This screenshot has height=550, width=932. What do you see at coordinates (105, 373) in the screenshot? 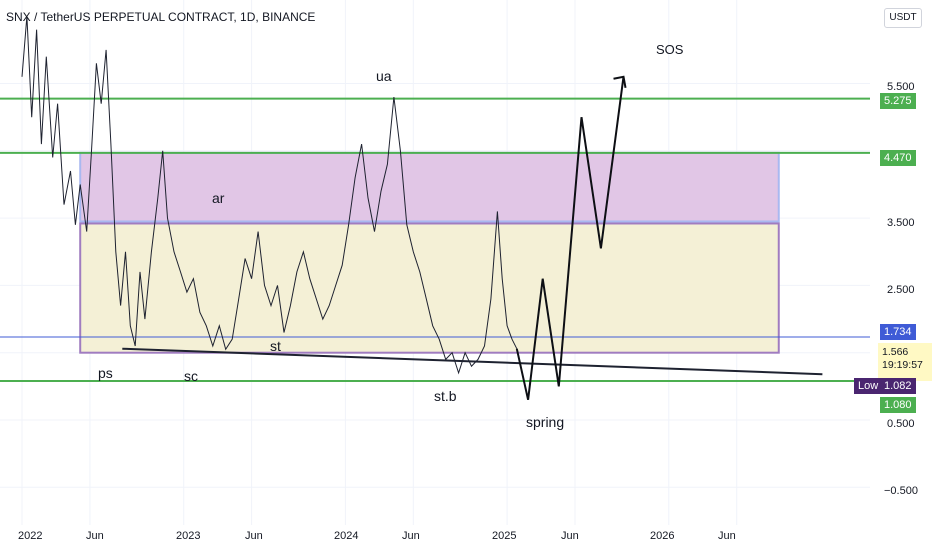
I see `annotation-ps: ps` at bounding box center [105, 373].